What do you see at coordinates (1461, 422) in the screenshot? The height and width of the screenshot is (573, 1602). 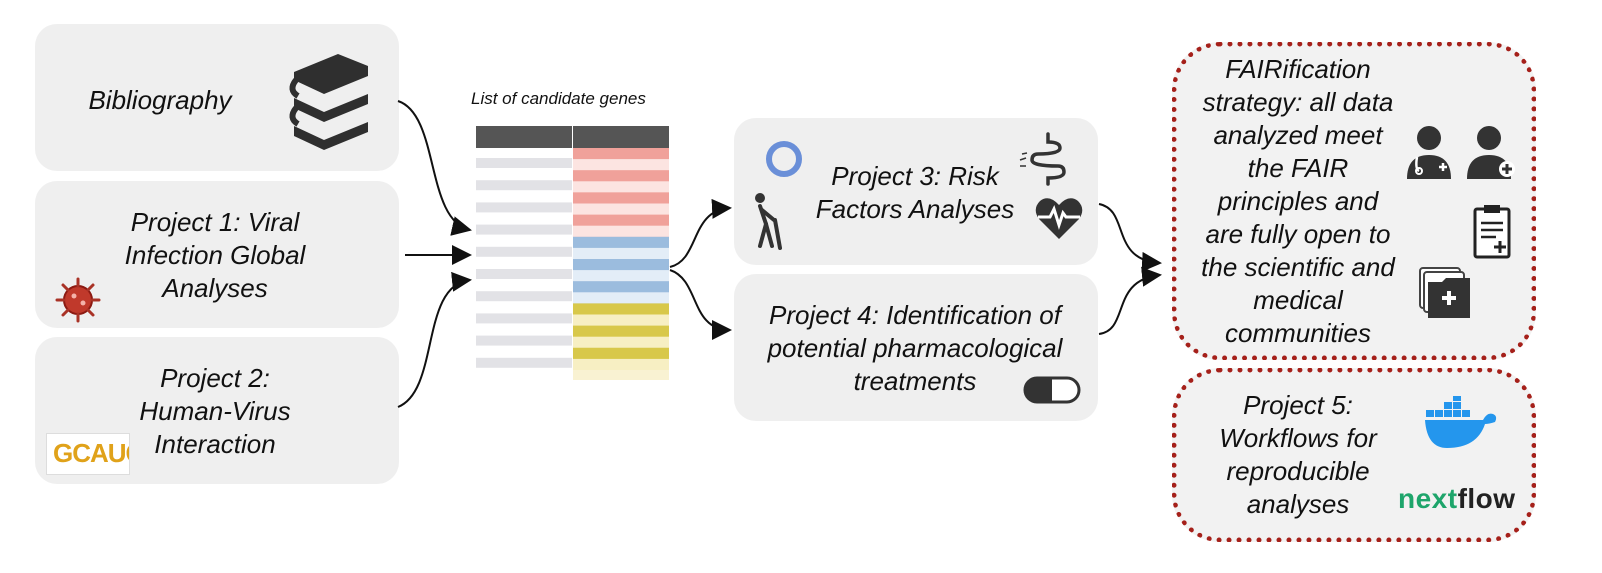 I see `docker-icon` at bounding box center [1461, 422].